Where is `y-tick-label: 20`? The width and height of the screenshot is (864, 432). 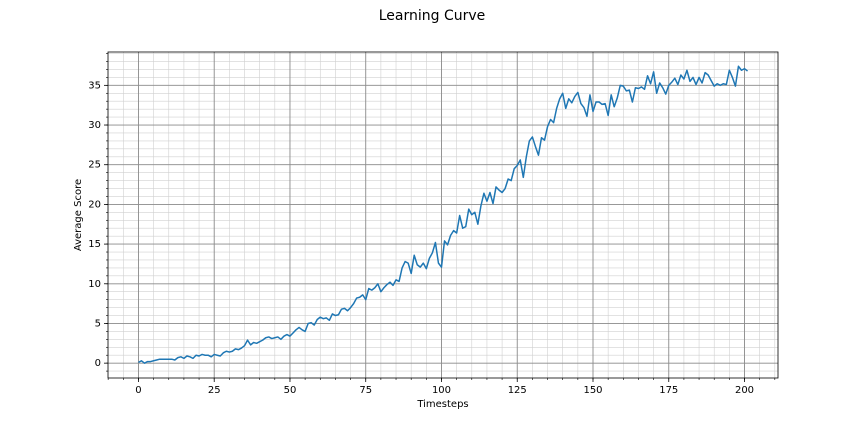
y-tick-label: 20 is located at coordinates (94, 204).